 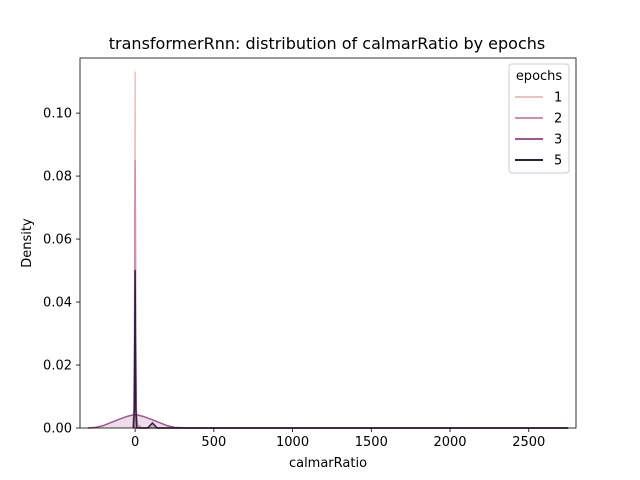 I want to click on x-tick-label: 1000, so click(x=292, y=442).